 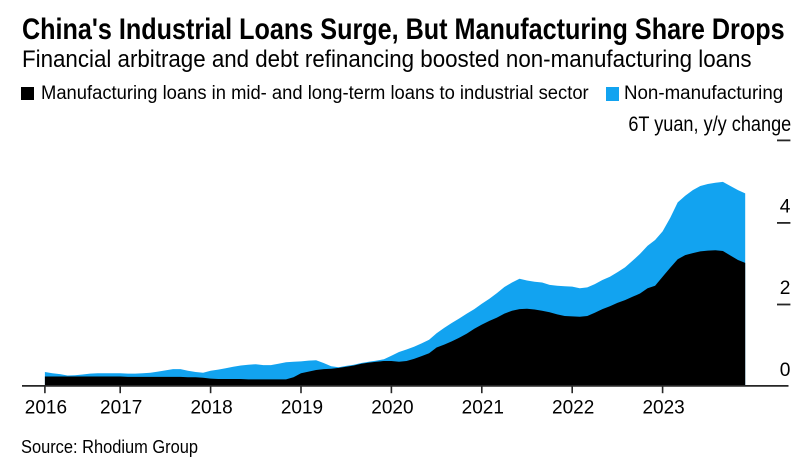 I want to click on svg-text: 4, so click(x=785, y=206).